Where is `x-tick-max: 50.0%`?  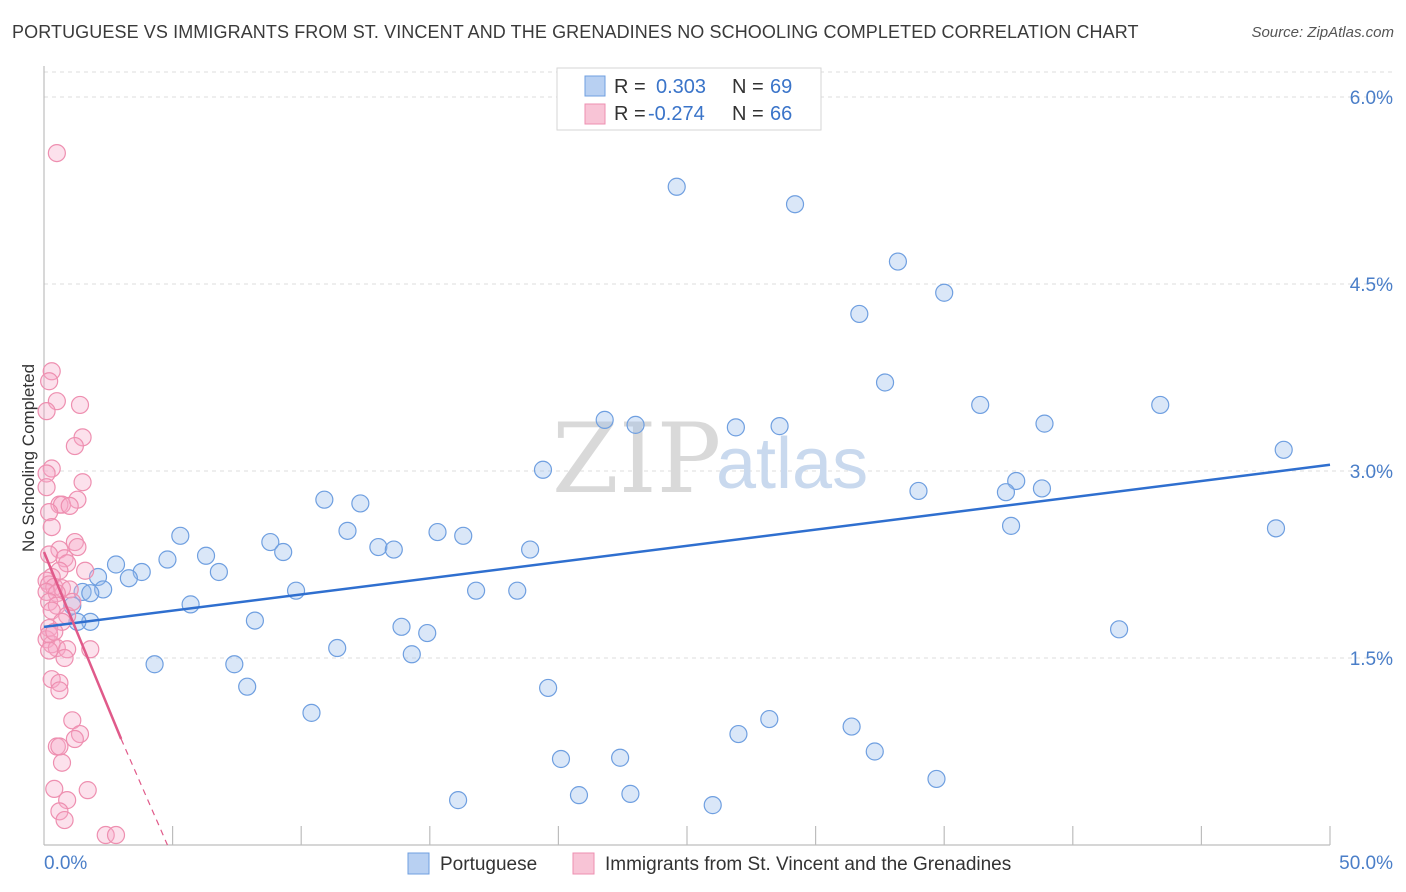 x-tick-max: 50.0% is located at coordinates (1366, 863).